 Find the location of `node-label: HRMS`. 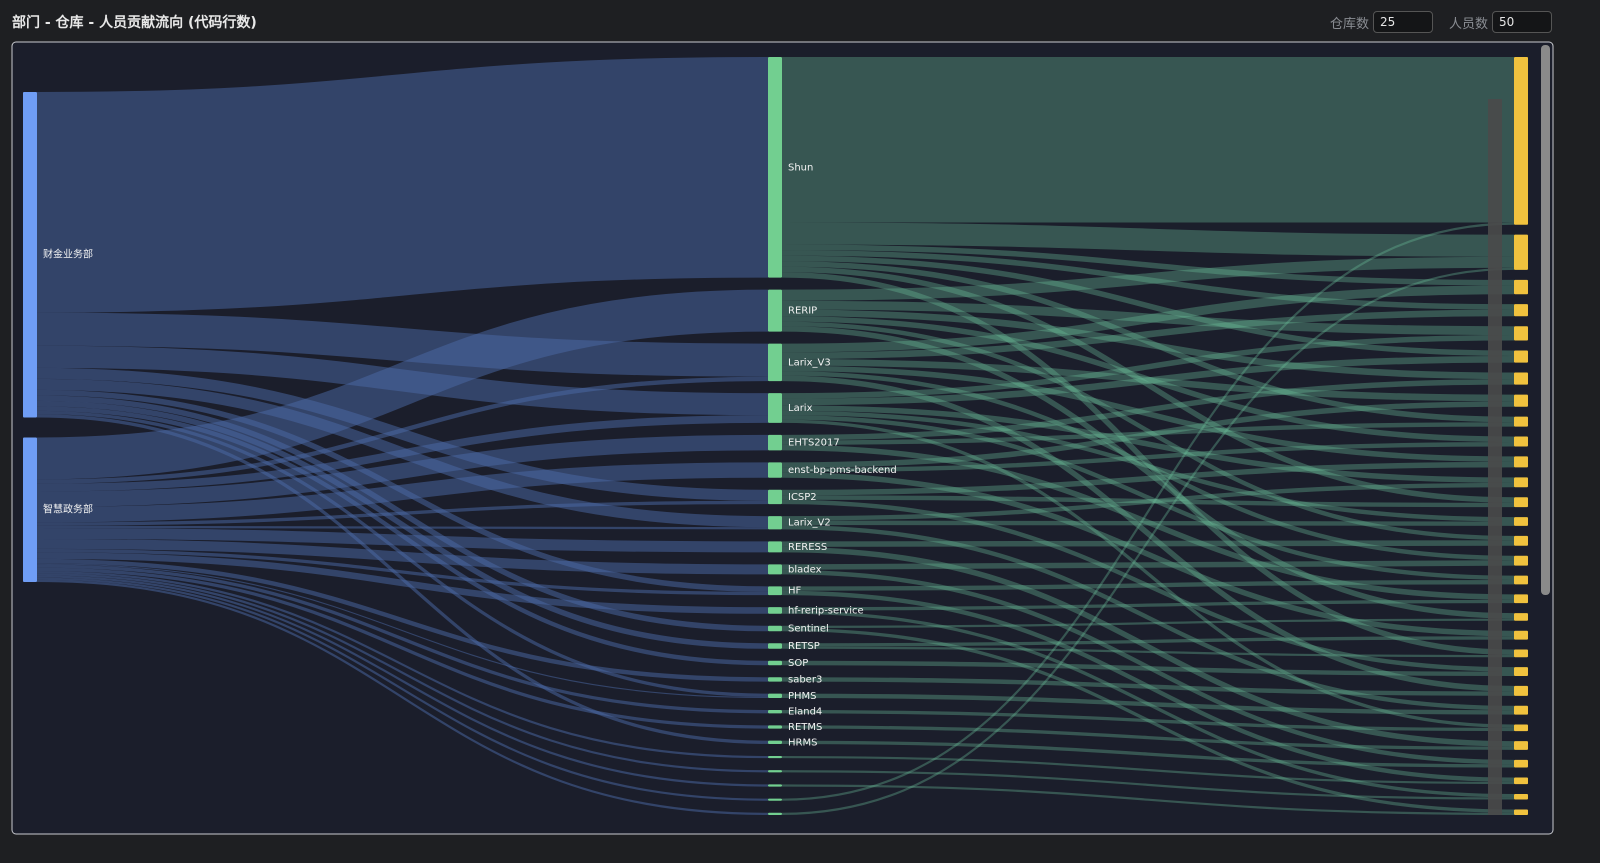

node-label: HRMS is located at coordinates (802, 742).